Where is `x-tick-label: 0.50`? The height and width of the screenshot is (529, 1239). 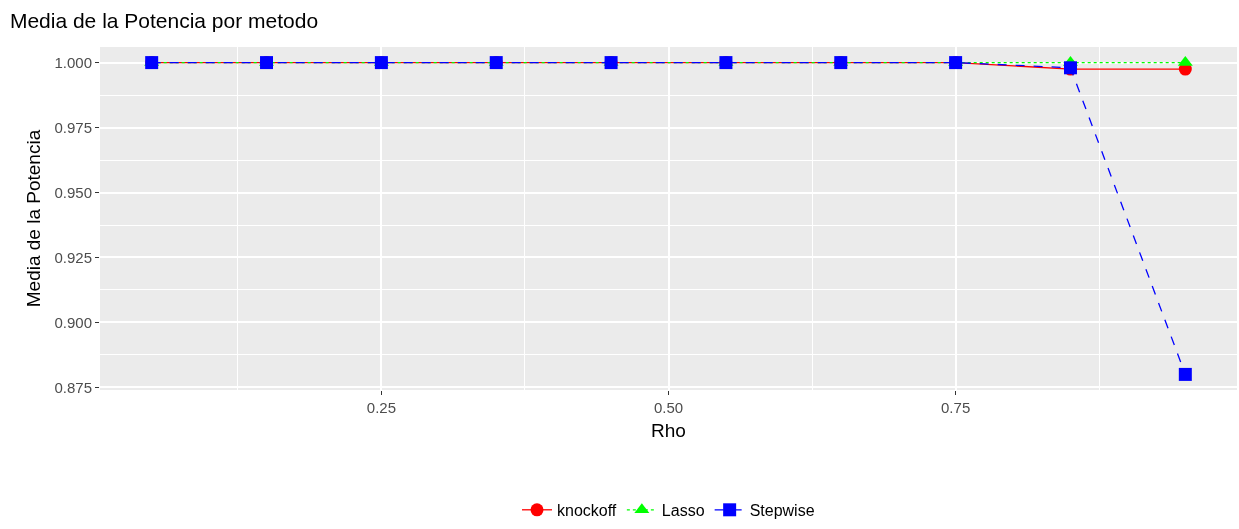 x-tick-label: 0.50 is located at coordinates (668, 407).